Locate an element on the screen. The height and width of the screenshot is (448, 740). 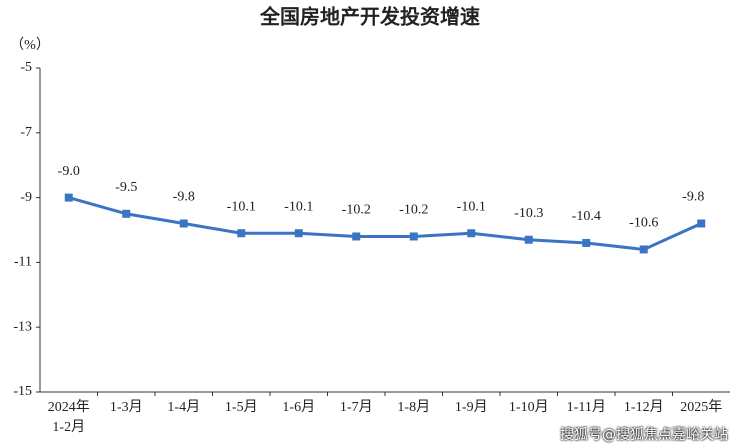
y-tick-label: -7 is located at coordinates (26, 132).